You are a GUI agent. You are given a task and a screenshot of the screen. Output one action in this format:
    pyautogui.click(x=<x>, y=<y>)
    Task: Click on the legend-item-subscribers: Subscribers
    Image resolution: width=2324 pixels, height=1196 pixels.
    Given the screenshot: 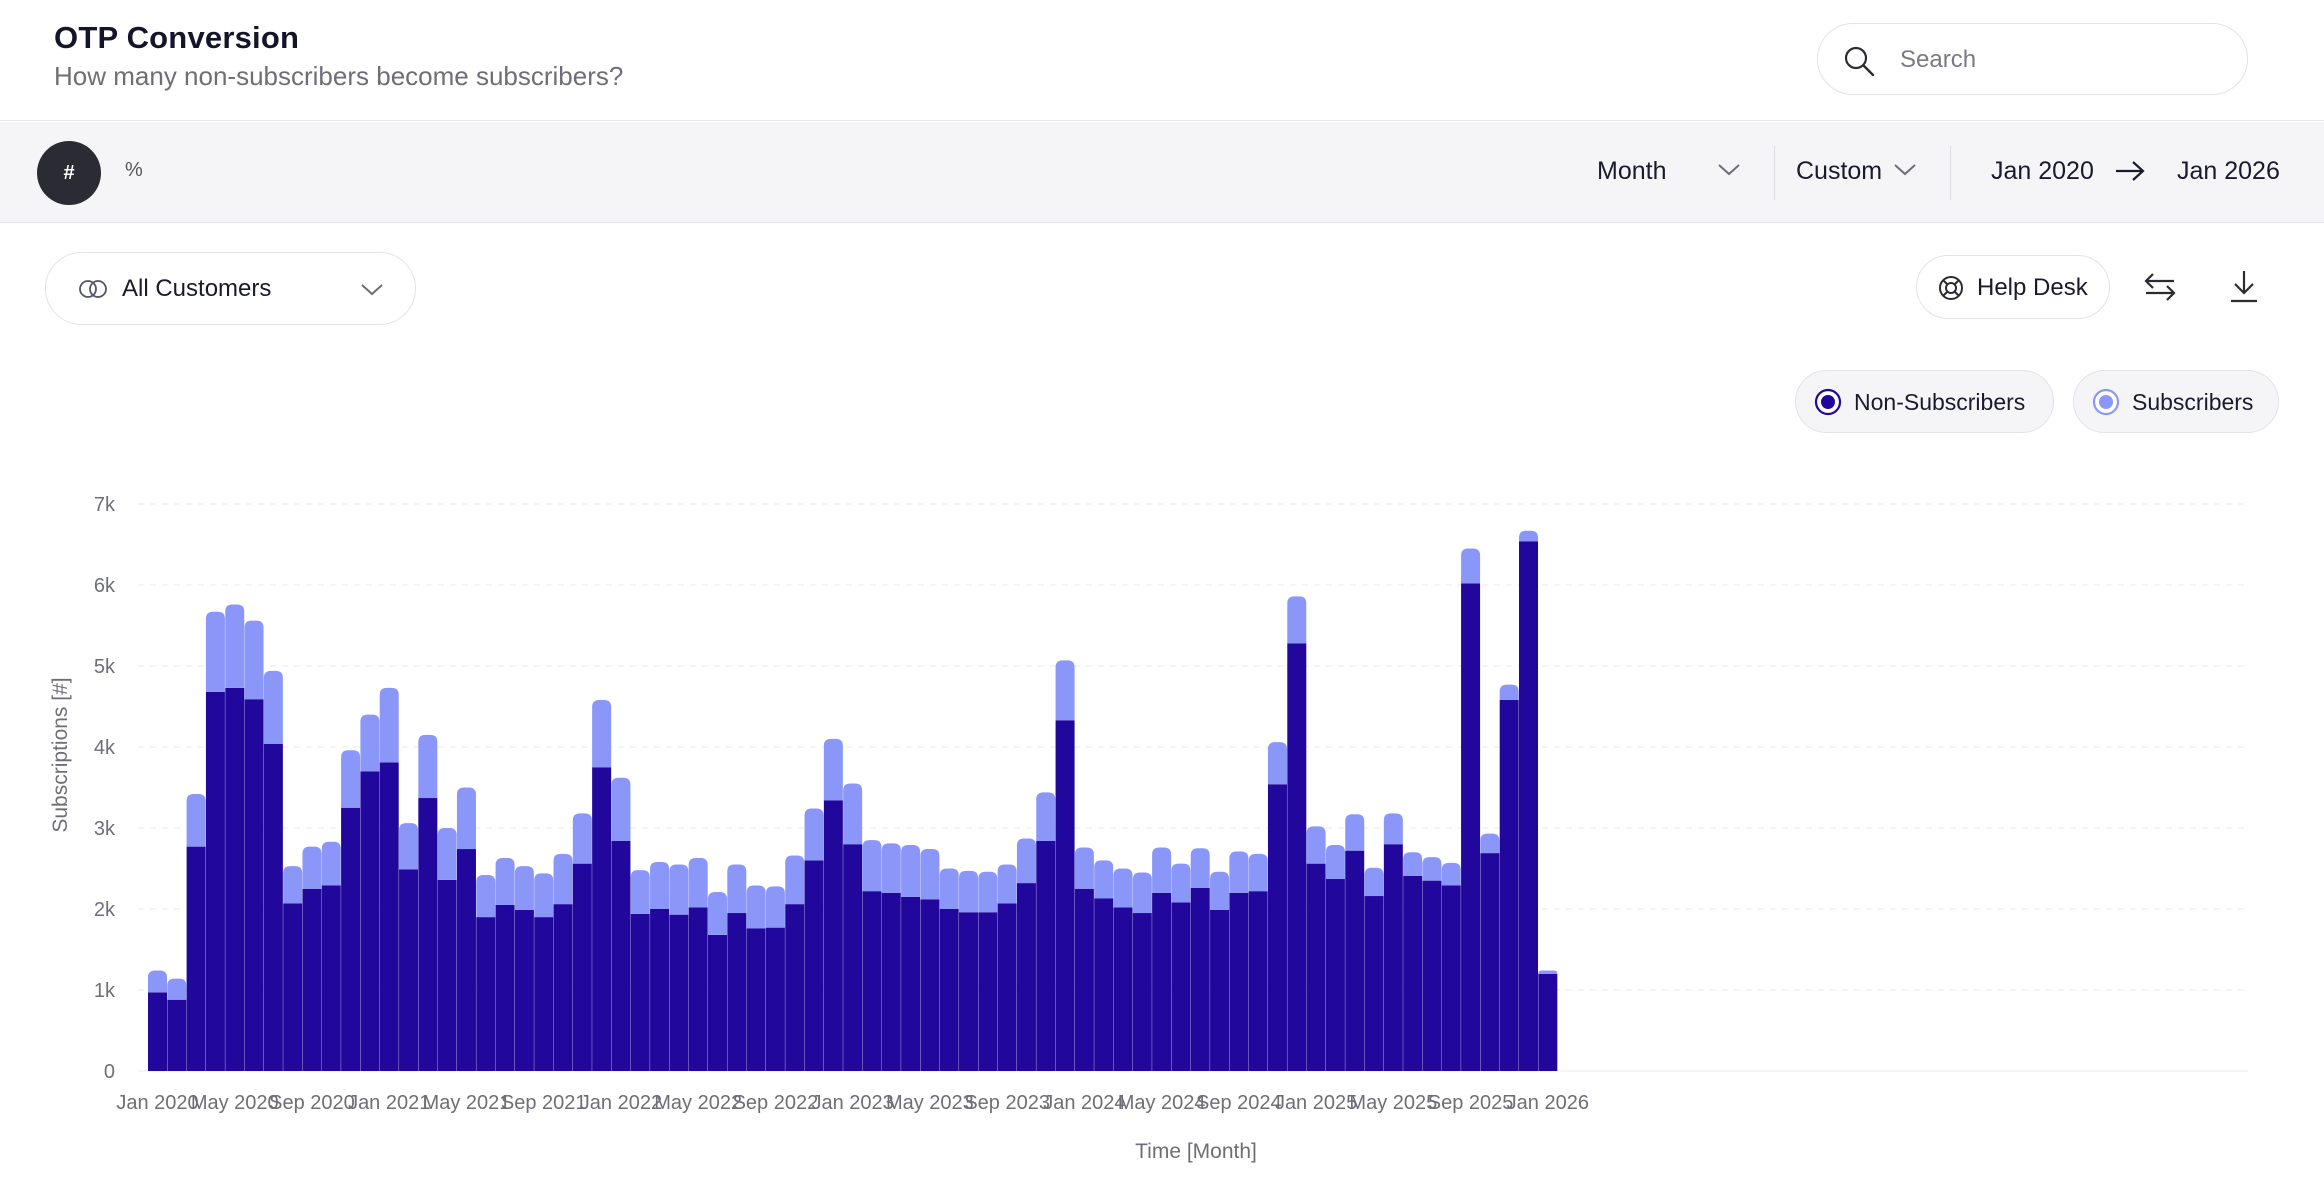 What is the action you would take?
    pyautogui.click(x=2176, y=401)
    